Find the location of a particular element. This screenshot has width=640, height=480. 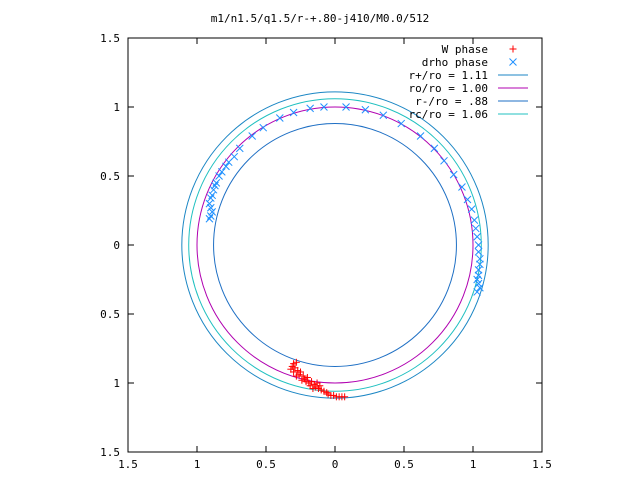

legend-swatch-1-b is located at coordinates (513, 62).